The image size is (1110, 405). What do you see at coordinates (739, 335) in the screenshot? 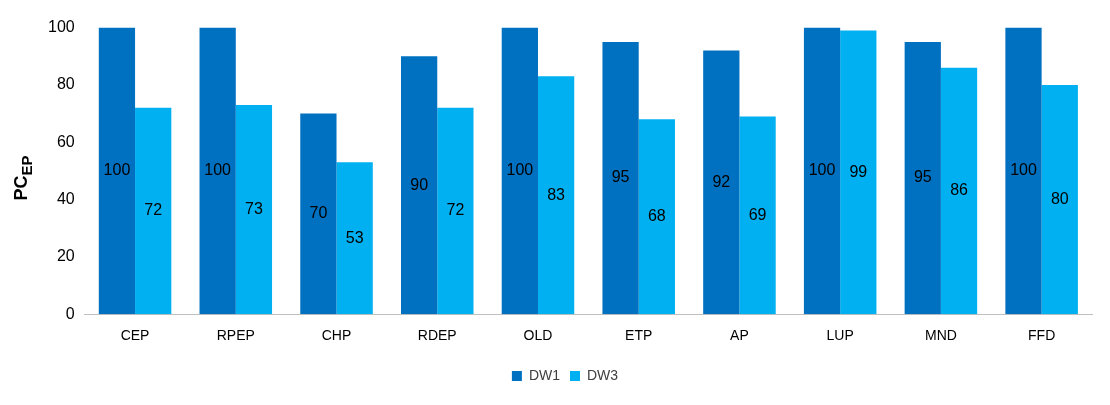
I see `x-tick-label: AP` at bounding box center [739, 335].